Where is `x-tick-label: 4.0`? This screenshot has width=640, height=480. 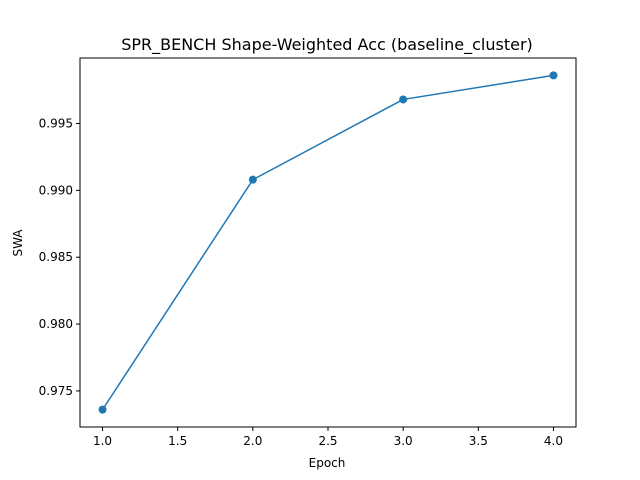
x-tick-label: 4.0 is located at coordinates (553, 441).